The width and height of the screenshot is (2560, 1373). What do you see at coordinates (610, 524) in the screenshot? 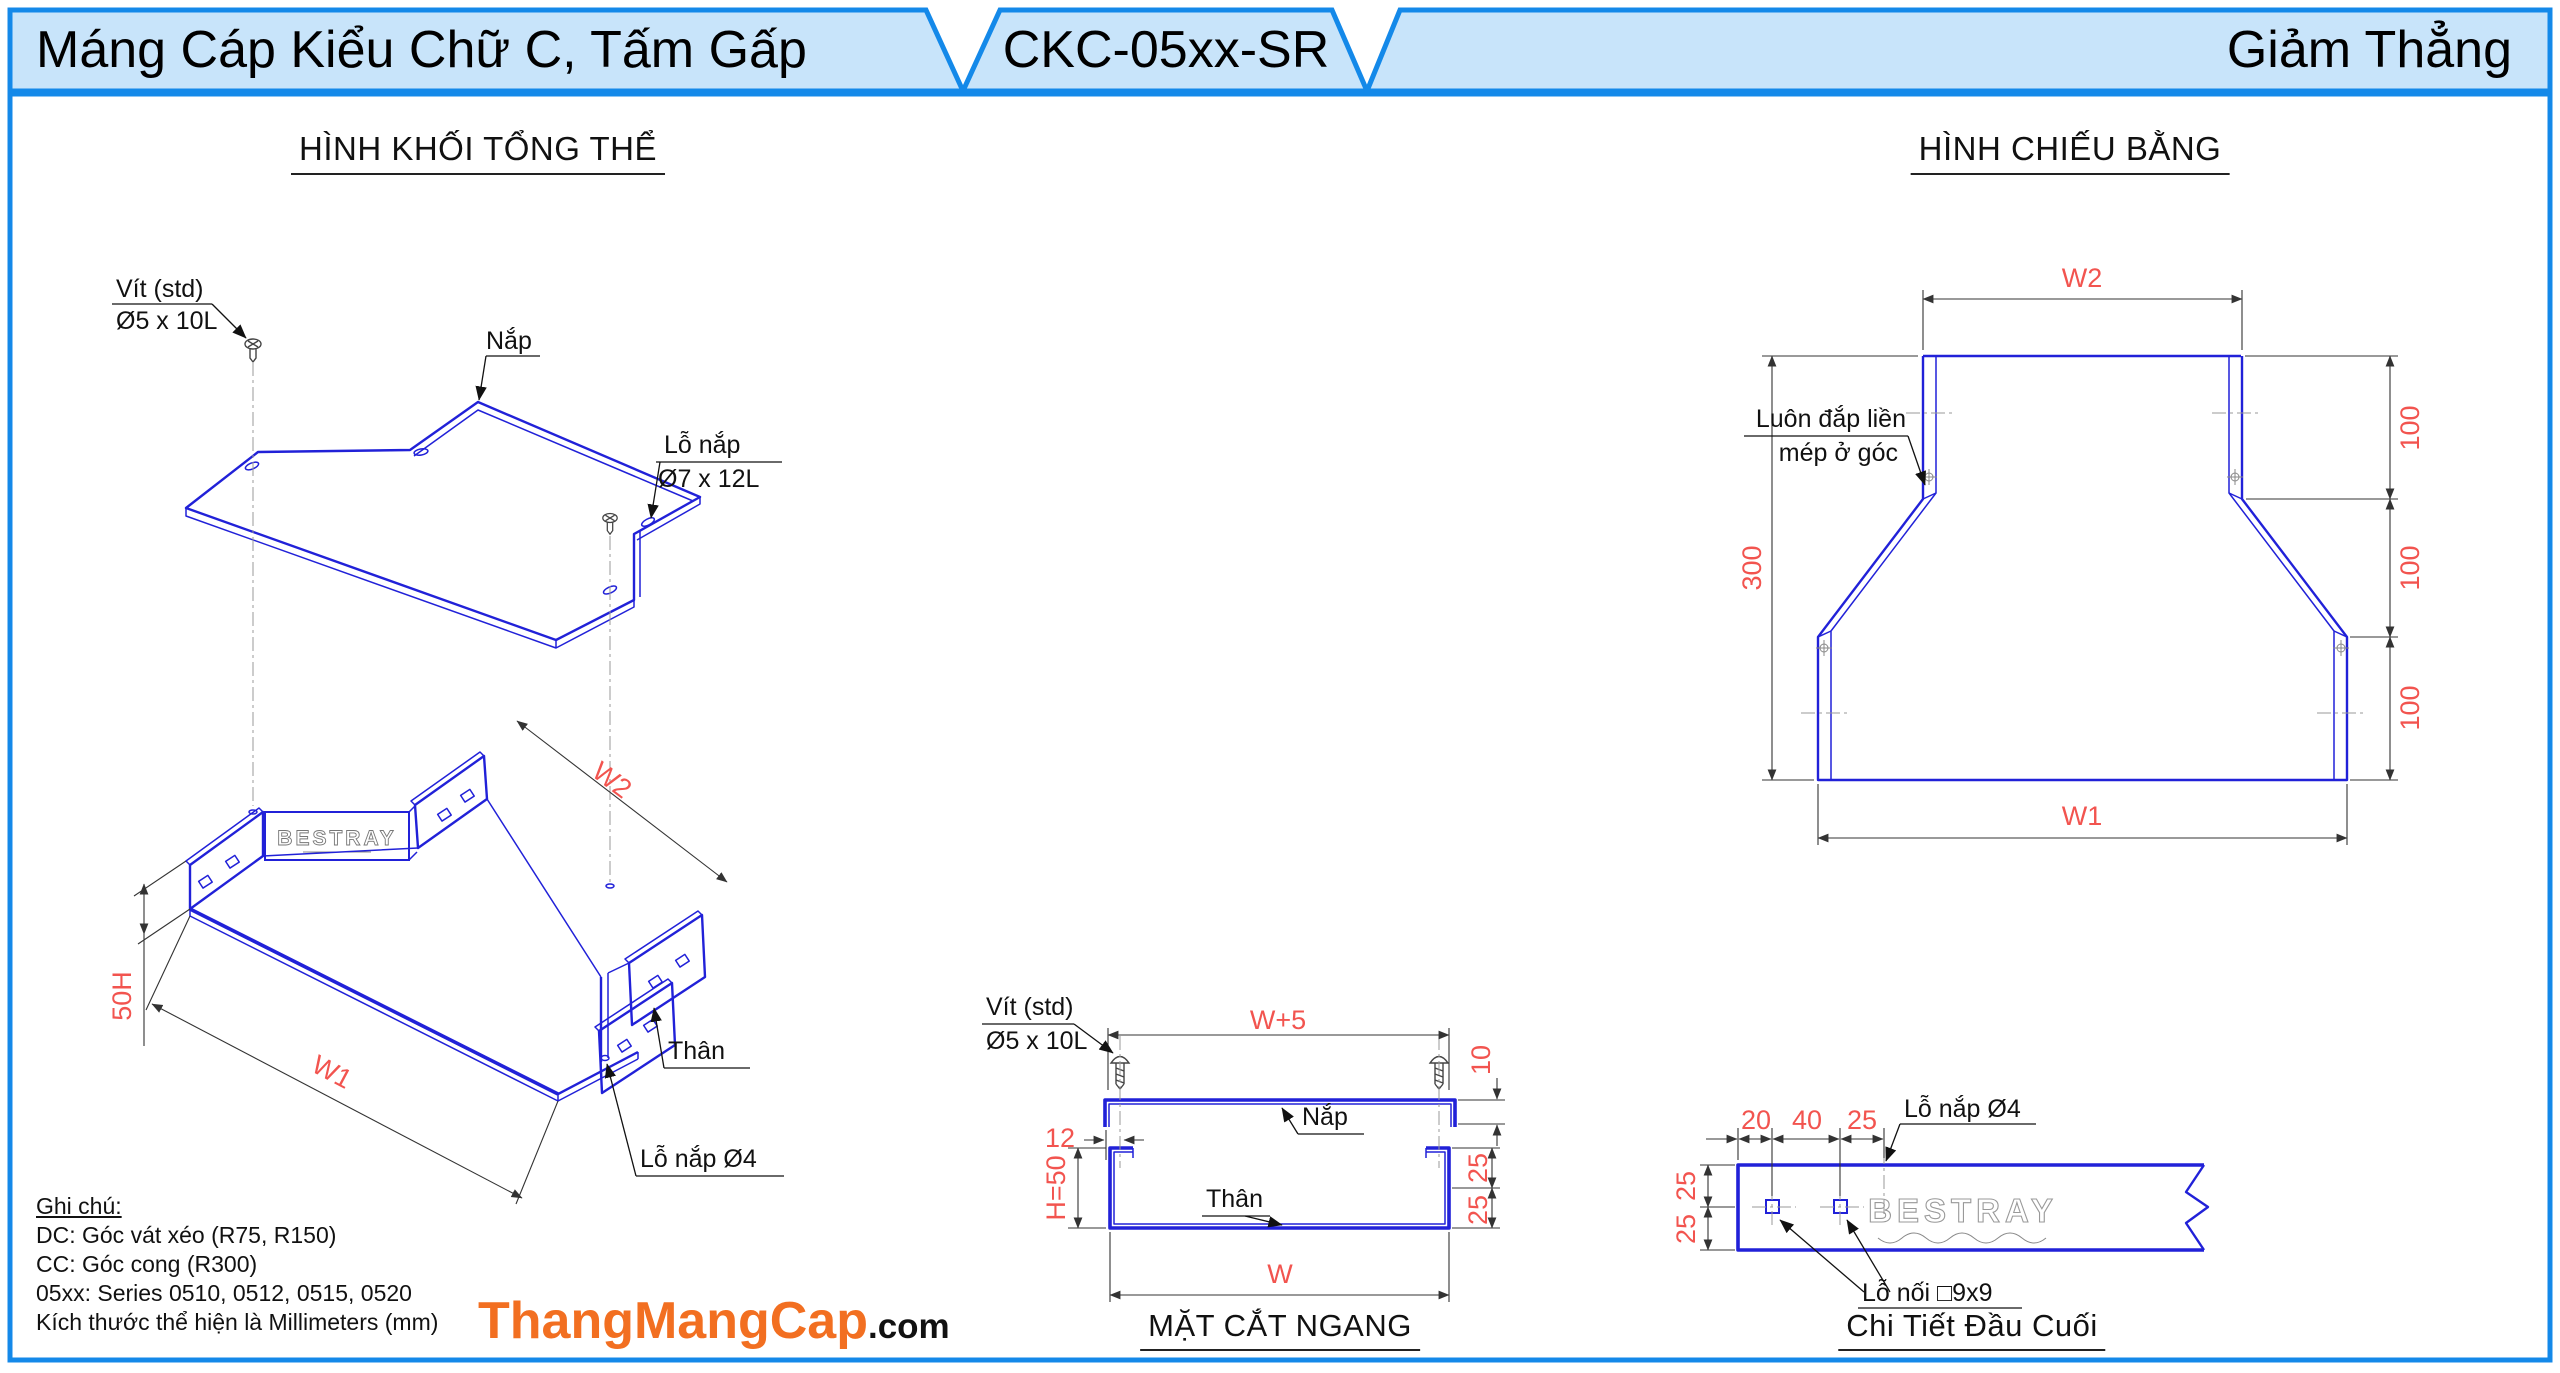
I see `screw-icon` at bounding box center [610, 524].